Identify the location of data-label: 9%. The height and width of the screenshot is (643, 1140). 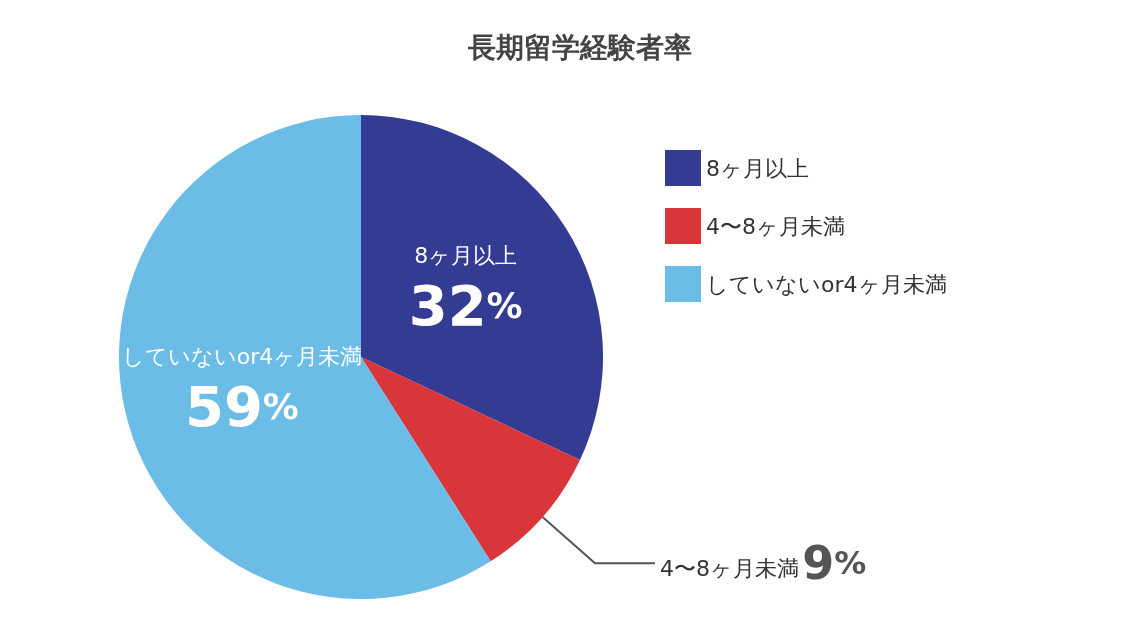
(834, 563).